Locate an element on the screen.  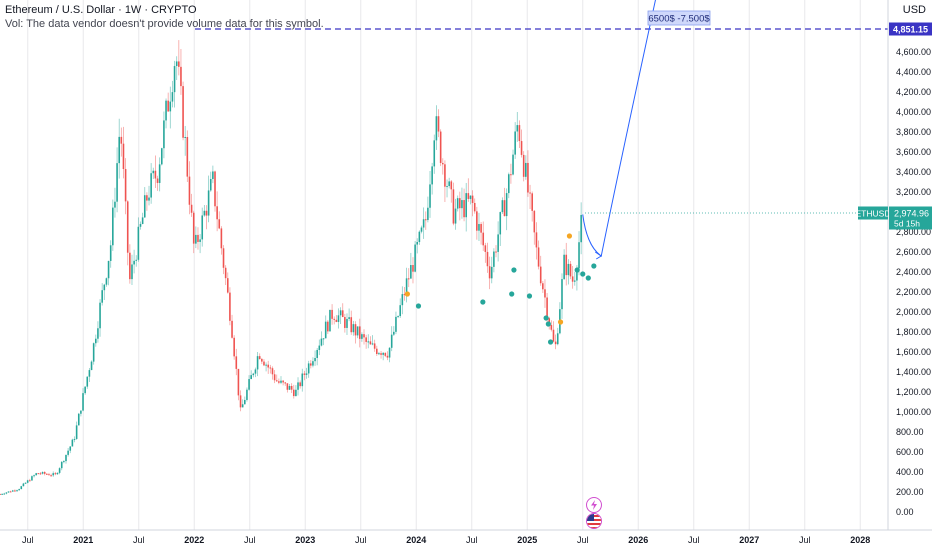
us-flag-icon is located at coordinates (594, 521).